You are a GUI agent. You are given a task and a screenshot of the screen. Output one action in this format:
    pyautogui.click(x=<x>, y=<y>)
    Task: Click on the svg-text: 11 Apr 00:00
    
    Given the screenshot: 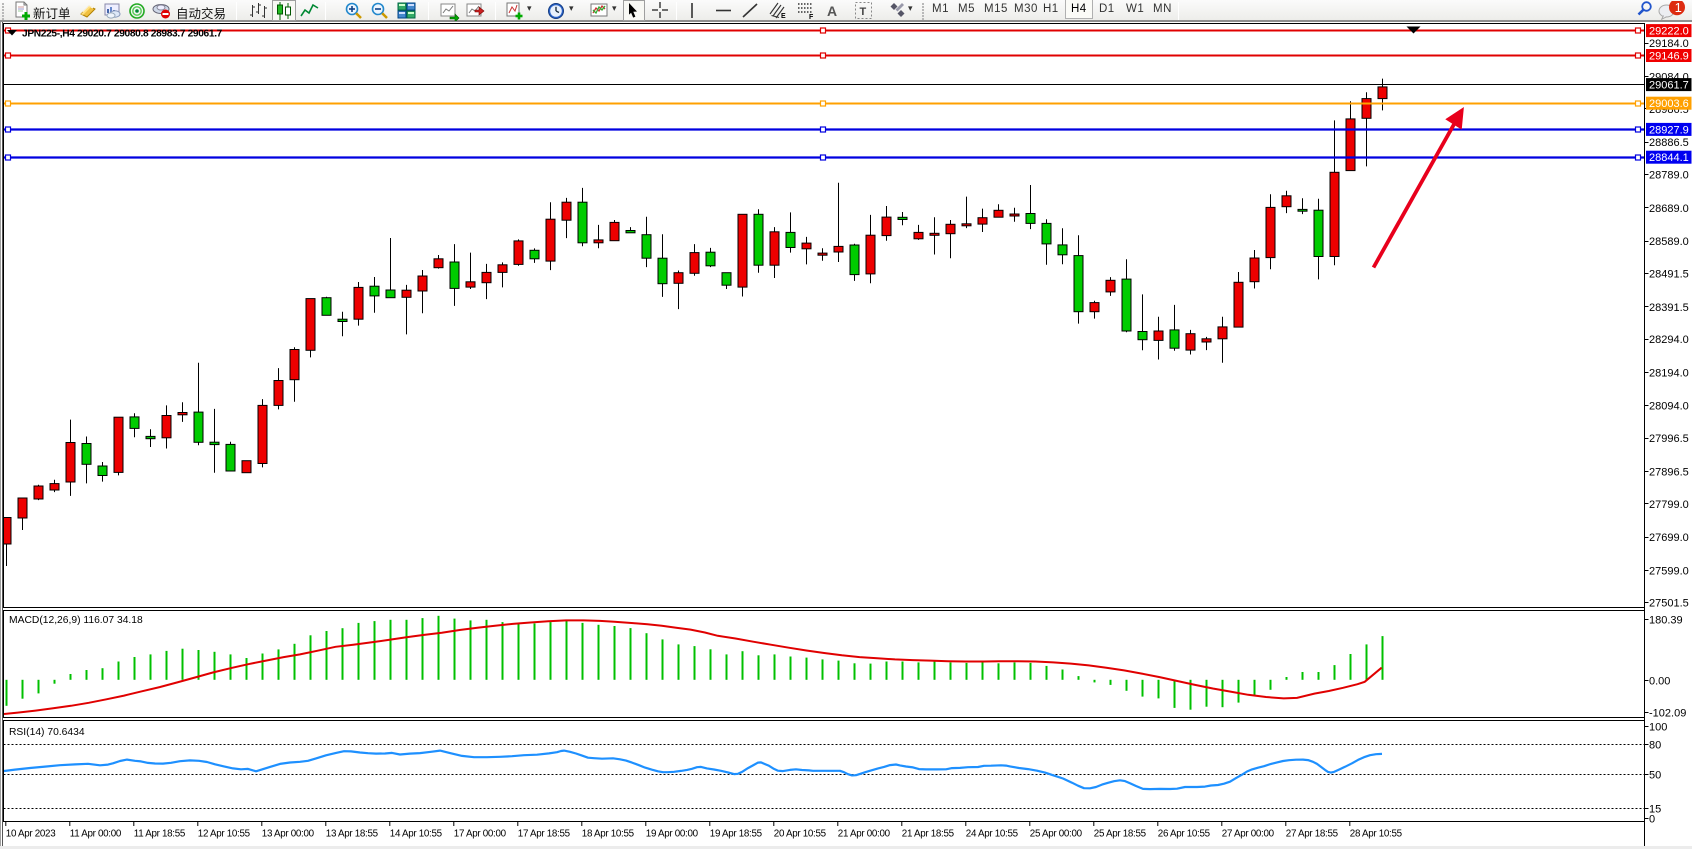 What is the action you would take?
    pyautogui.click(x=96, y=834)
    